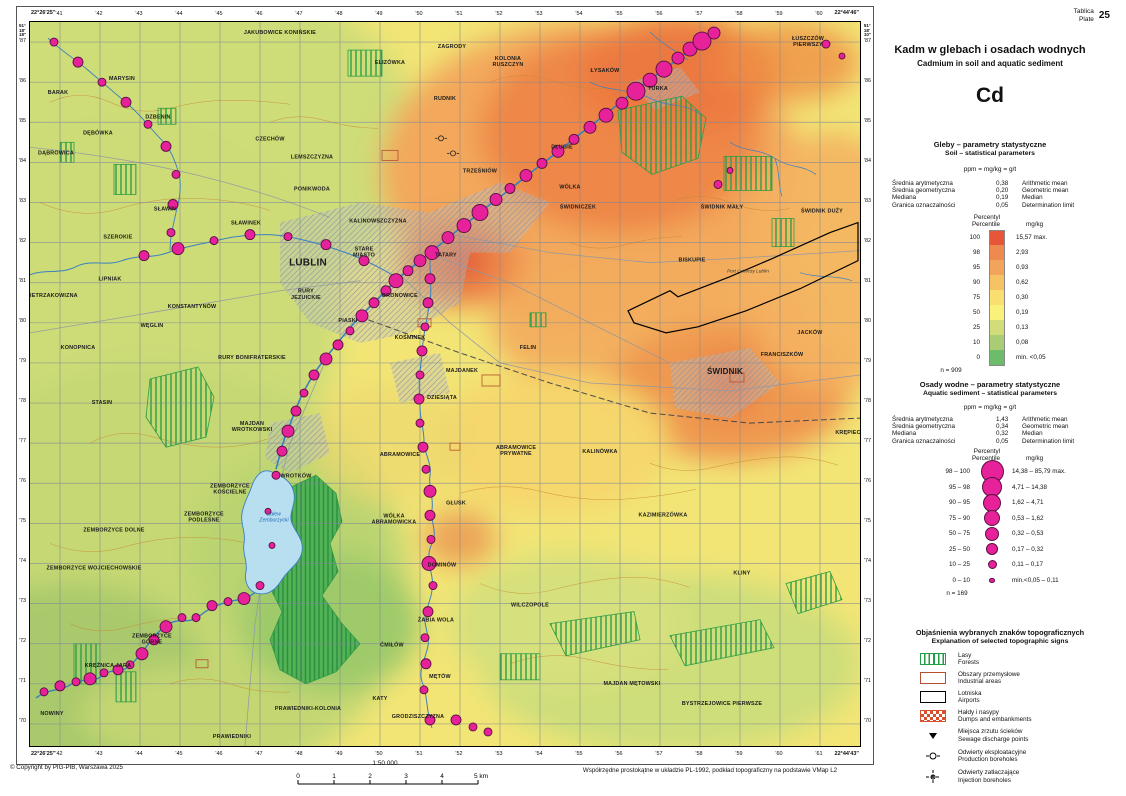 The width and height of the screenshot is (1126, 796). Describe the element at coordinates (1035, 224) in the screenshot. I see `soil-scale-unit: mg/kg` at that location.